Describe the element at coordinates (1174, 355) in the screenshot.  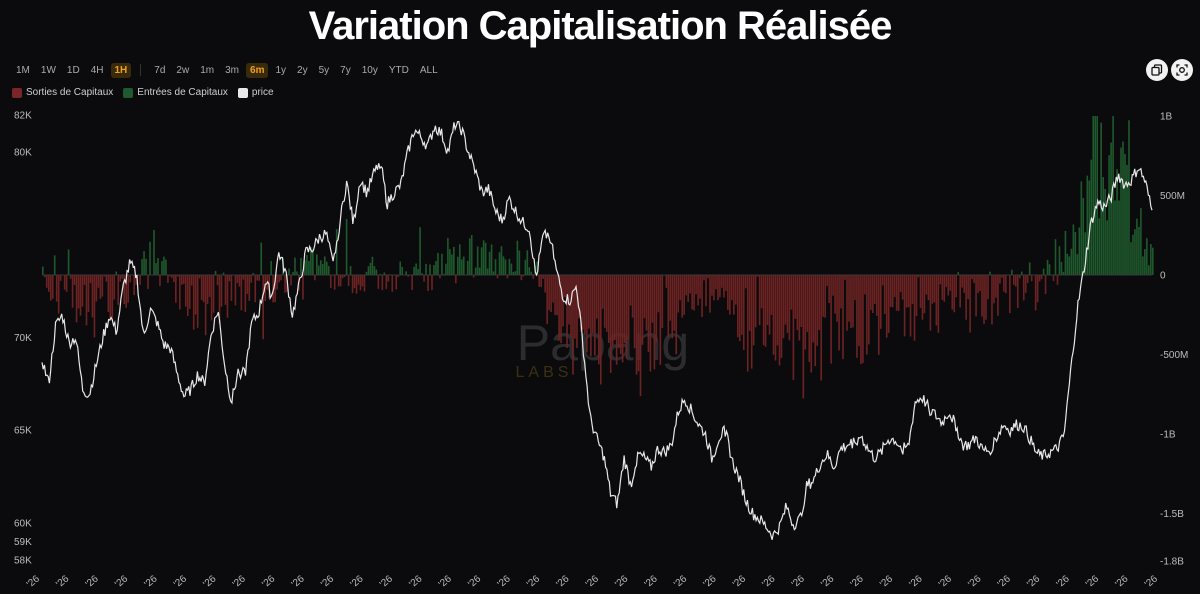
I see `right-axis-tick-label: -500M` at that location.